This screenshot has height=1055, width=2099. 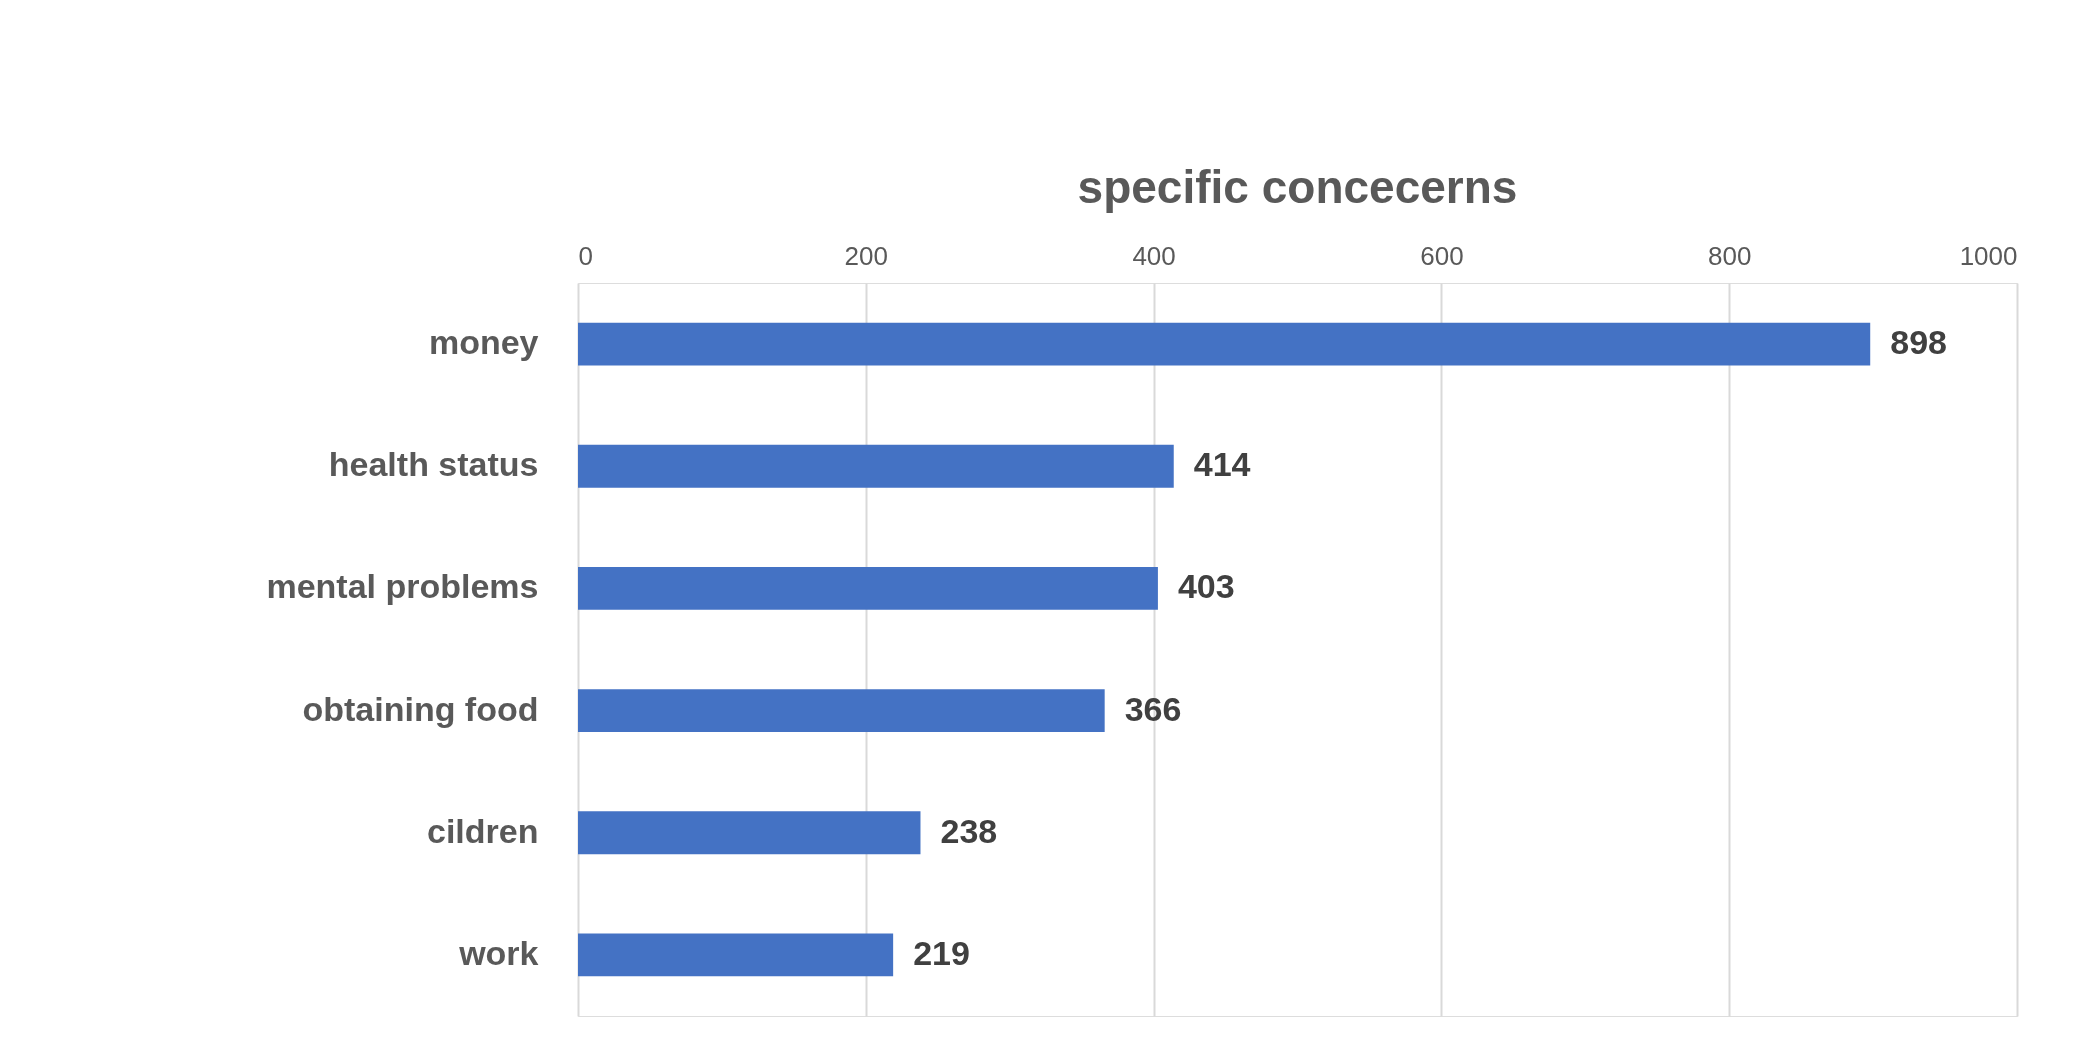 What do you see at coordinates (1206, 586) in the screenshot?
I see `data-label: 403` at bounding box center [1206, 586].